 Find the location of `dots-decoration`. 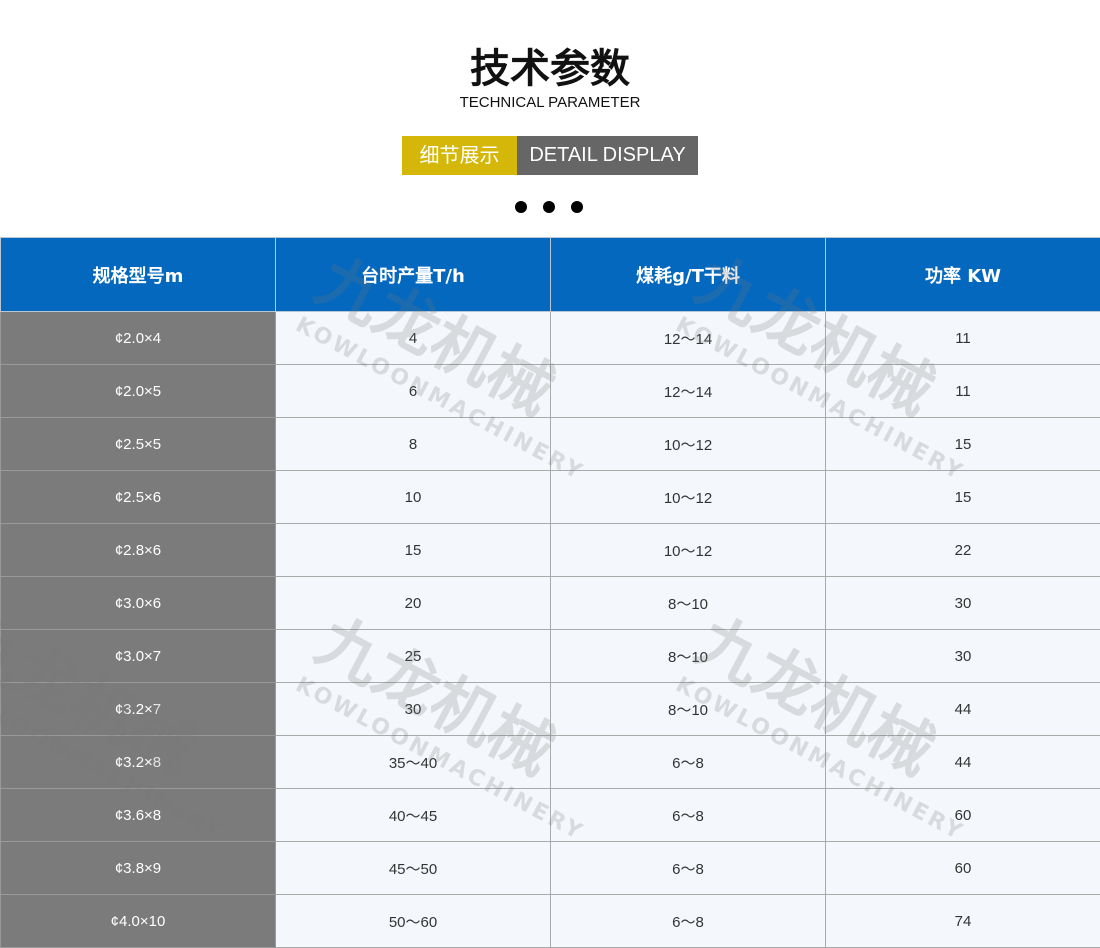

dots-decoration is located at coordinates (549, 207).